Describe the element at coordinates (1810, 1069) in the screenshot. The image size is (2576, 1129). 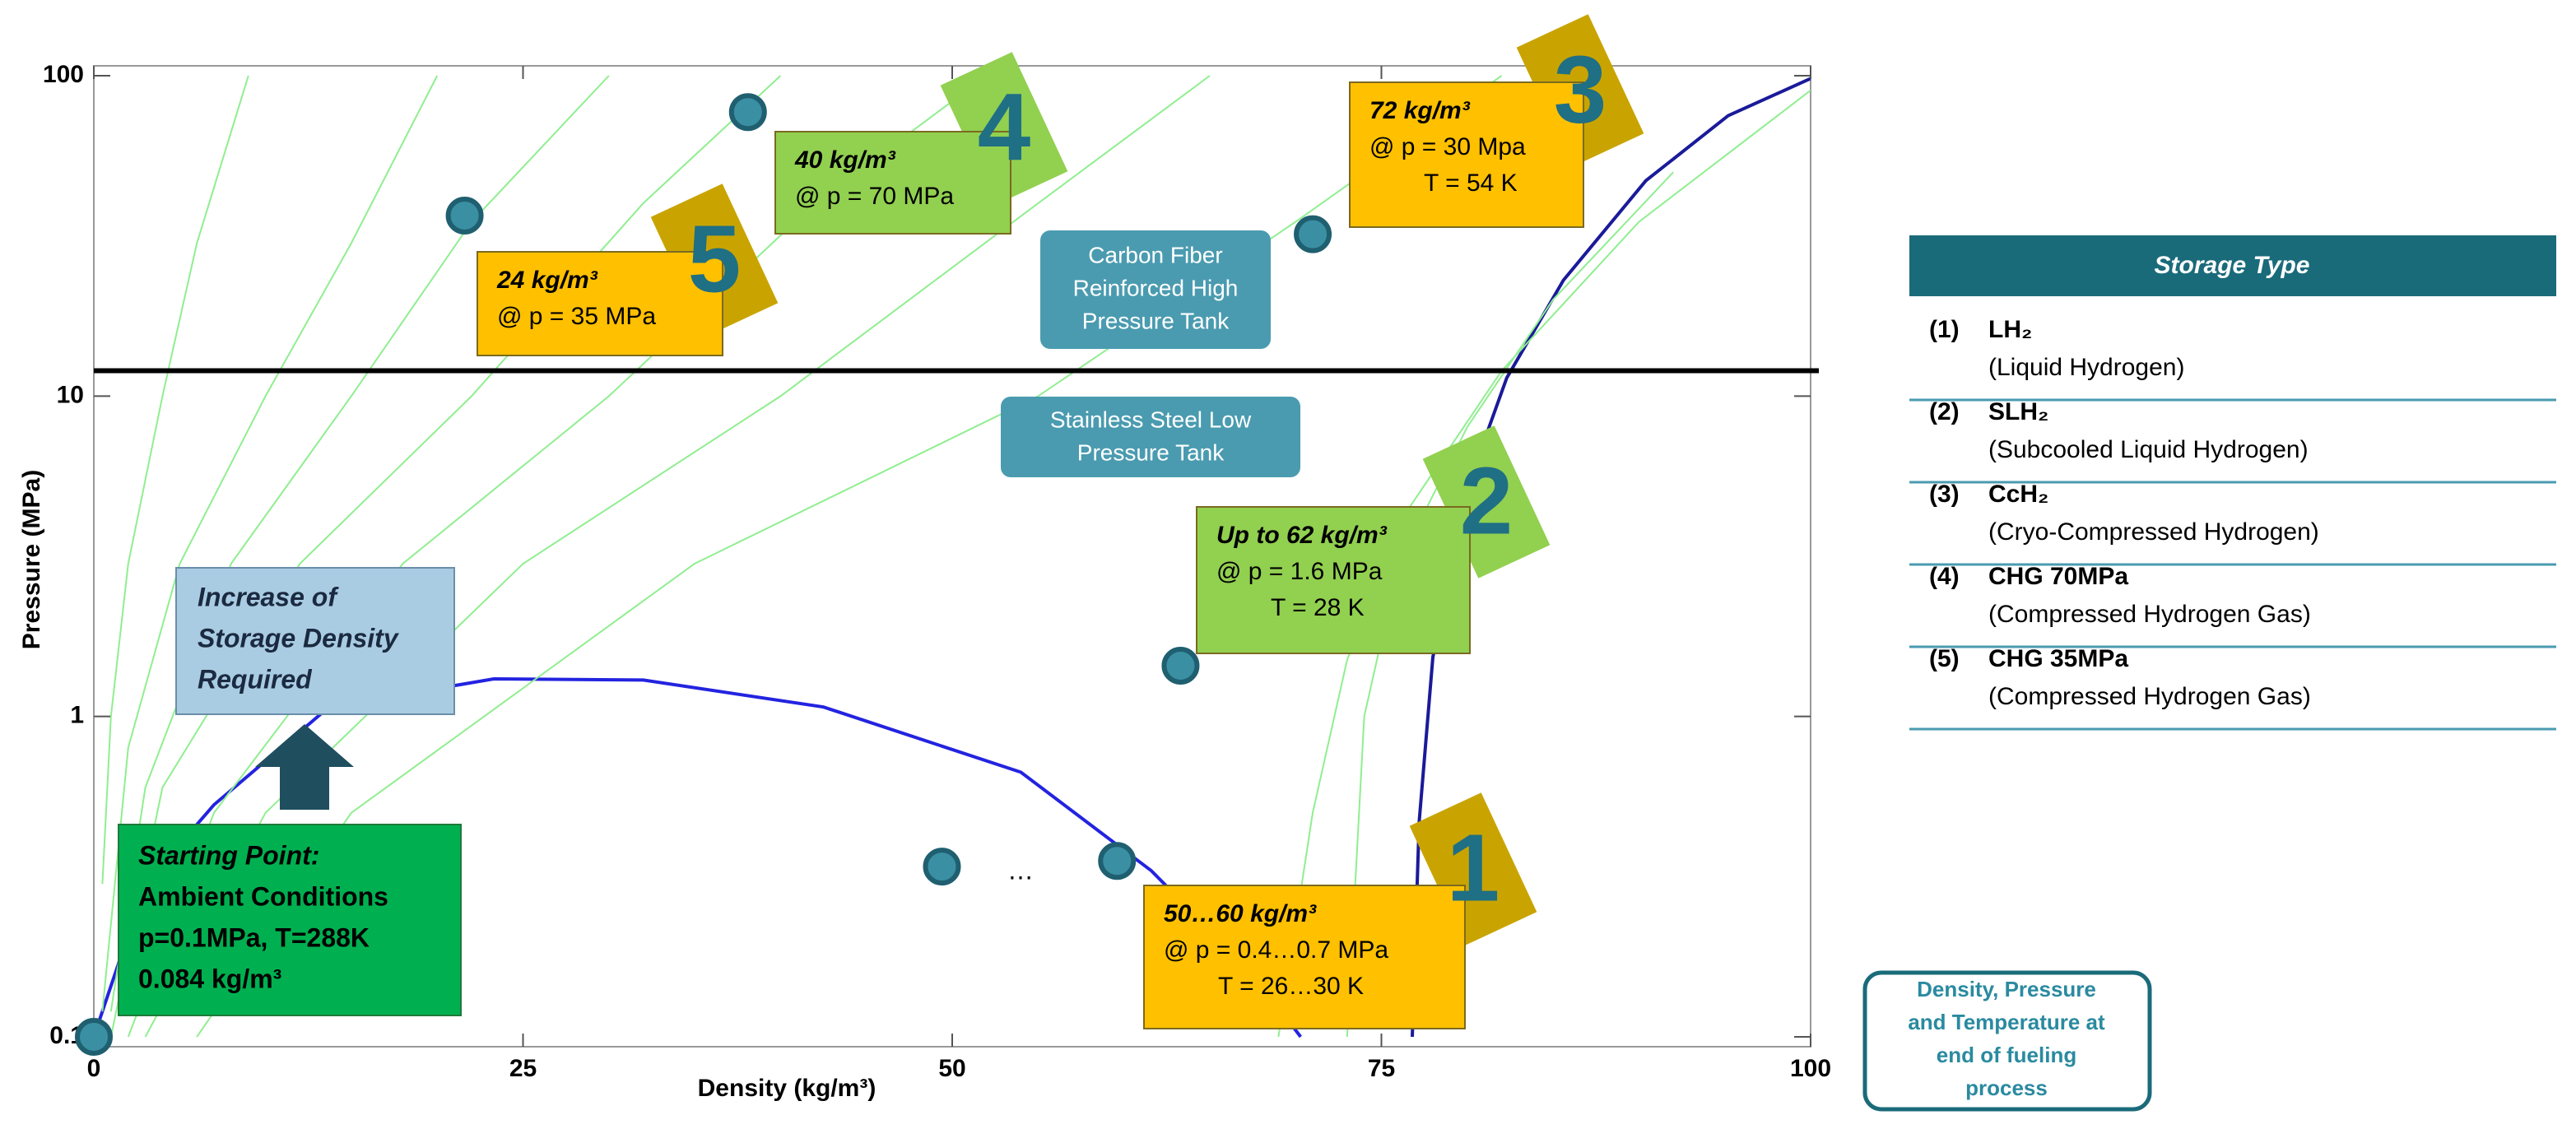
I see `x-tick-label: 100` at that location.